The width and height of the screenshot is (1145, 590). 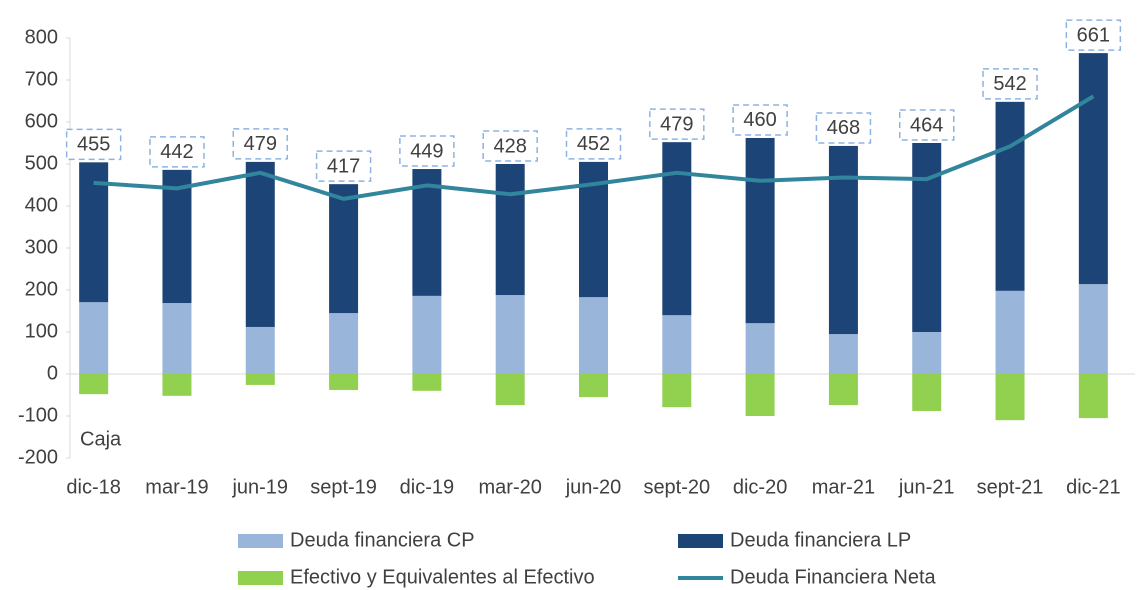 What do you see at coordinates (382, 540) in the screenshot?
I see `legend-label: Deuda financiera CP` at bounding box center [382, 540].